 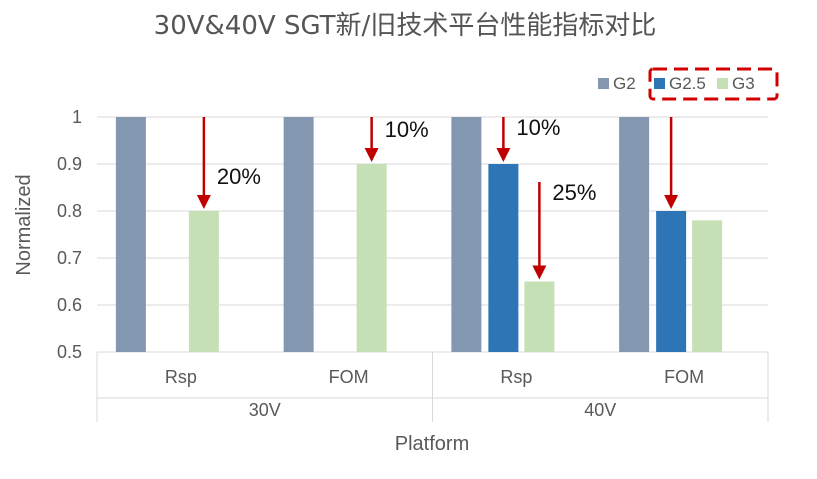 What do you see at coordinates (432, 444) in the screenshot?
I see `x-axis-title: Platform` at bounding box center [432, 444].